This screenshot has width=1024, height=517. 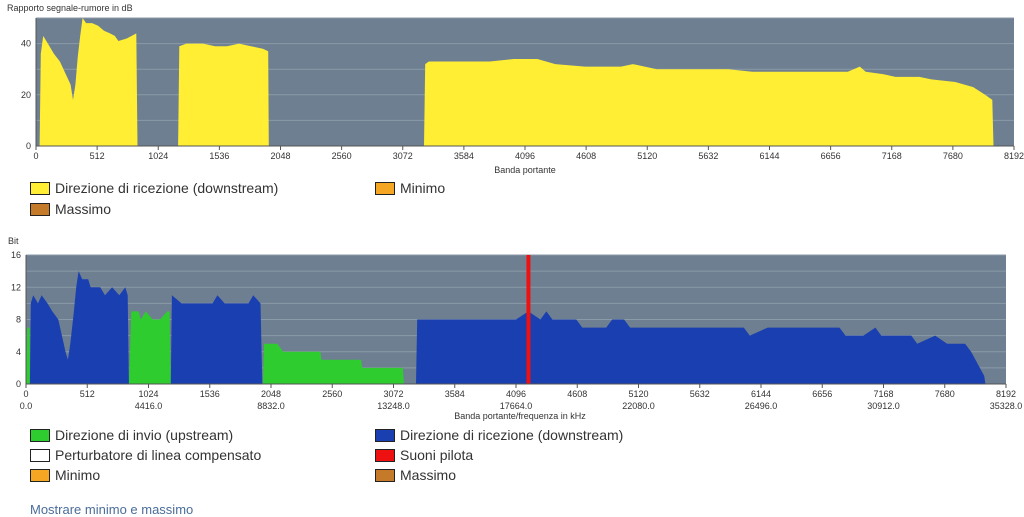 What do you see at coordinates (26, 406) in the screenshot?
I see `x-tick-label-frequency: 0.0` at bounding box center [26, 406].